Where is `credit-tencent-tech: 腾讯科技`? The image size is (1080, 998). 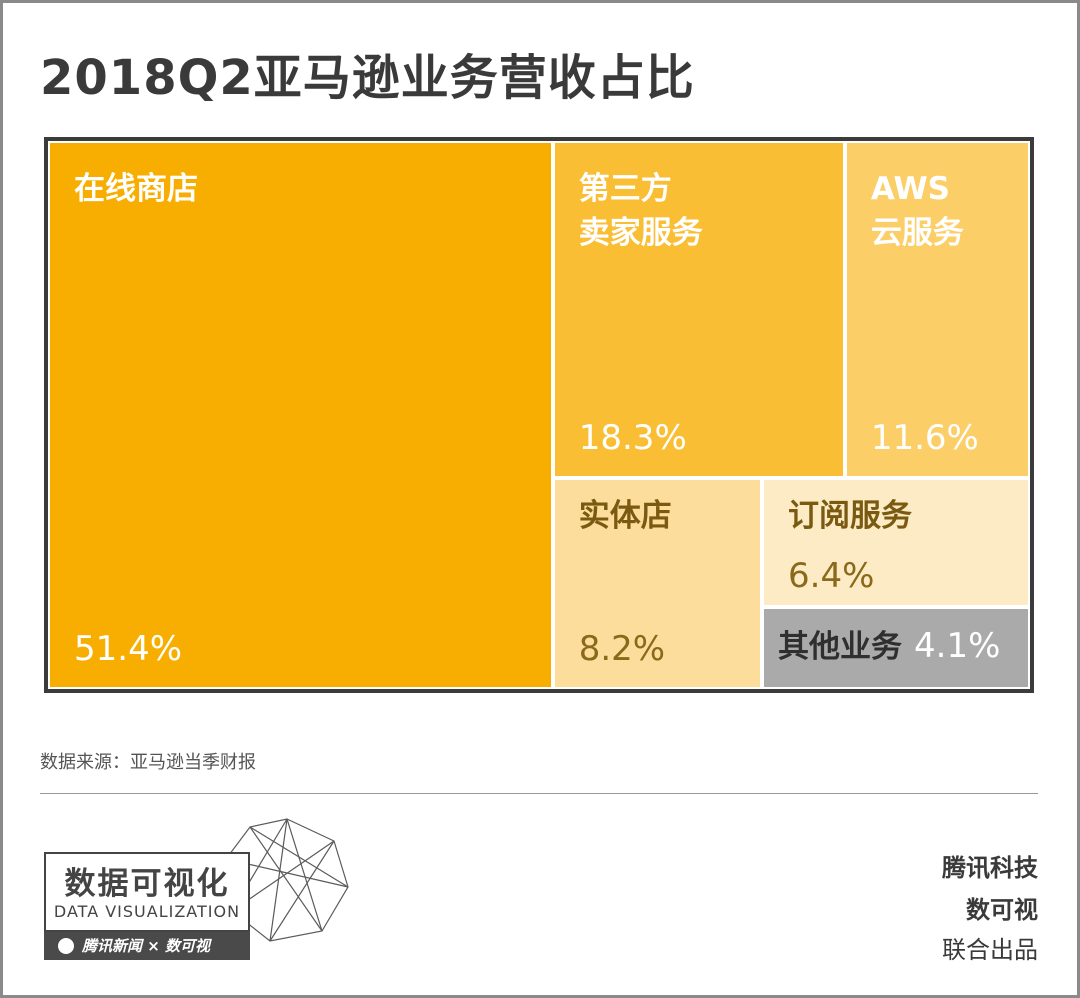
credit-tencent-tech: 腾讯科技 is located at coordinates (990, 868).